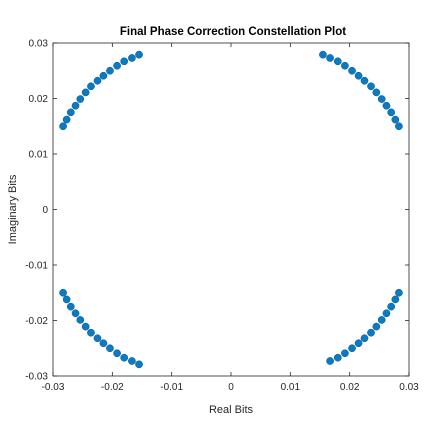 The width and height of the screenshot is (429, 429). I want to click on y-tick-label: 0, so click(45, 210).